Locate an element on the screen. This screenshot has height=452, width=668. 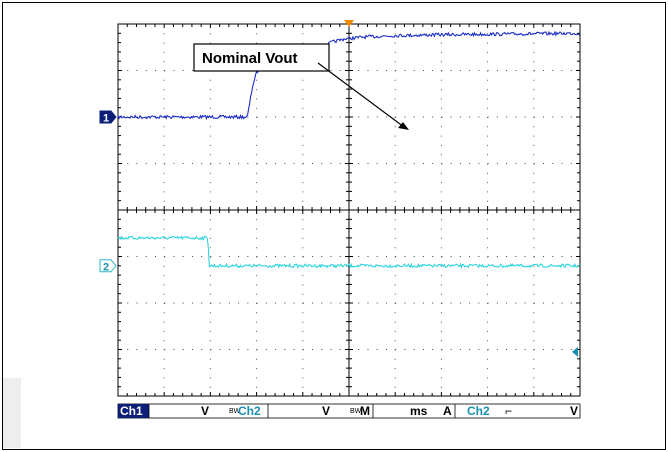
status-bar: Ch1 V BW Ch2 V BW M ms A Ch2 ⌐ V is located at coordinates (349, 411).